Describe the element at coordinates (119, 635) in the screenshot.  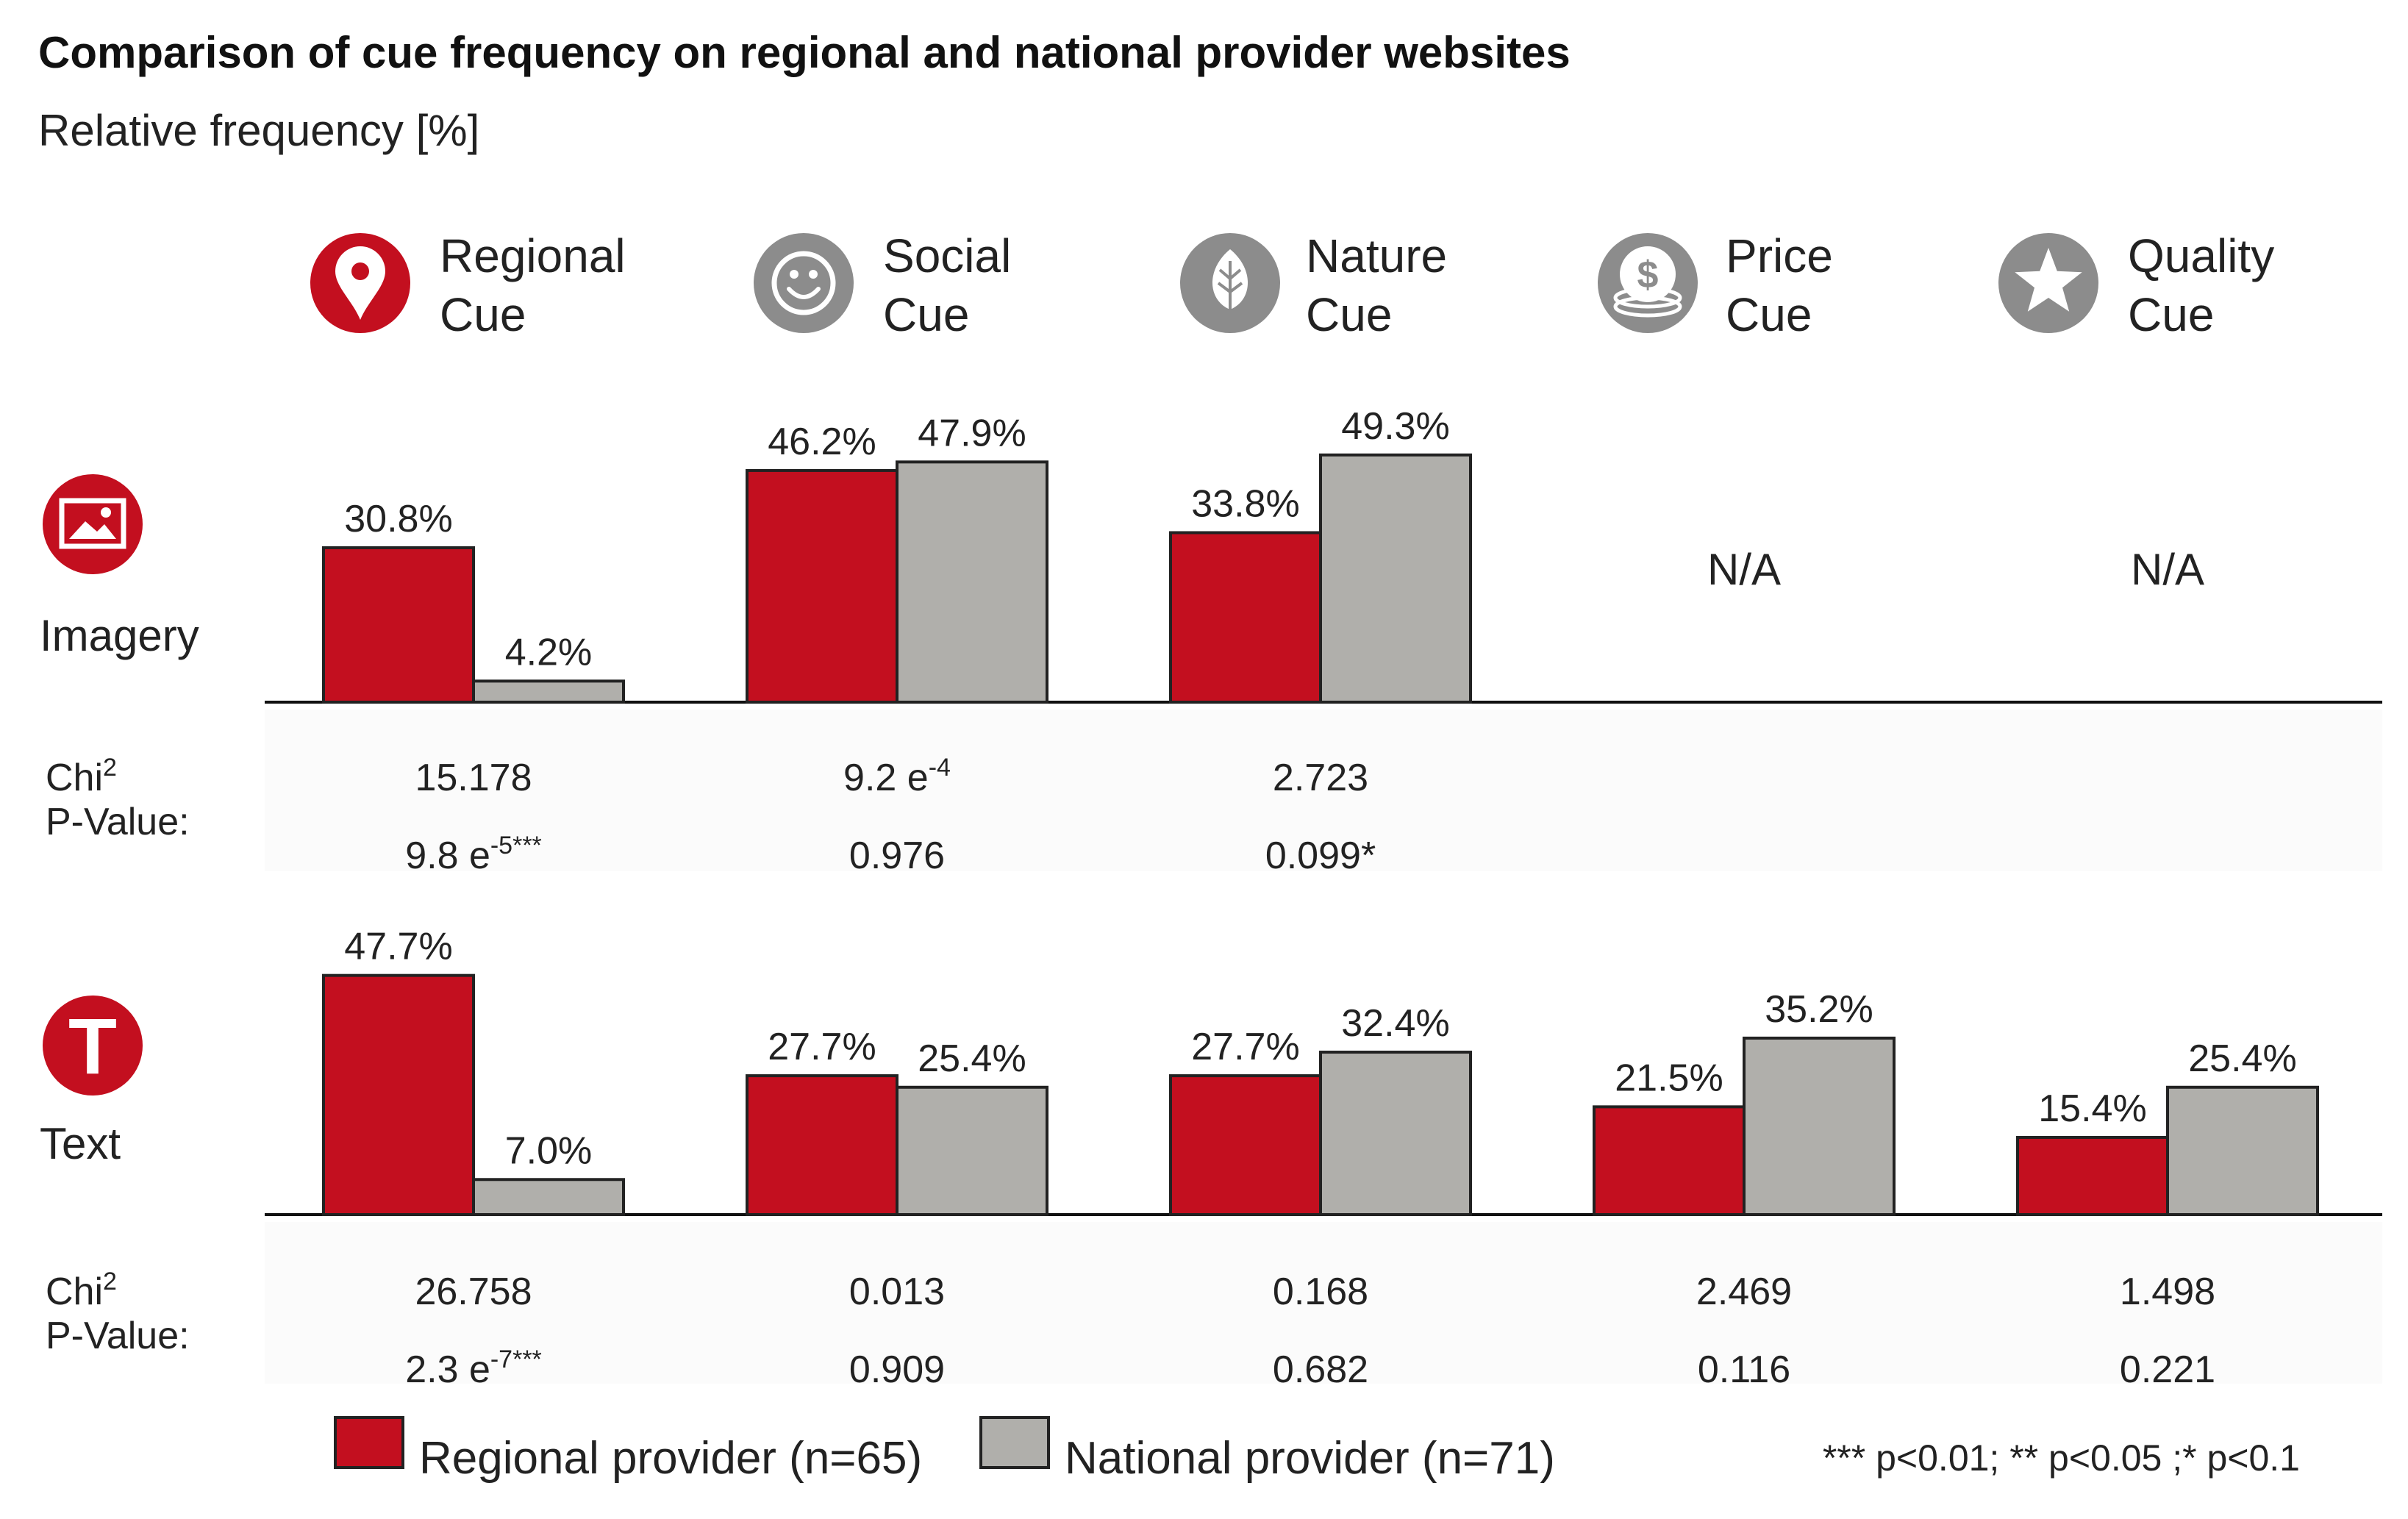
I see `row-label: Imagery` at that location.